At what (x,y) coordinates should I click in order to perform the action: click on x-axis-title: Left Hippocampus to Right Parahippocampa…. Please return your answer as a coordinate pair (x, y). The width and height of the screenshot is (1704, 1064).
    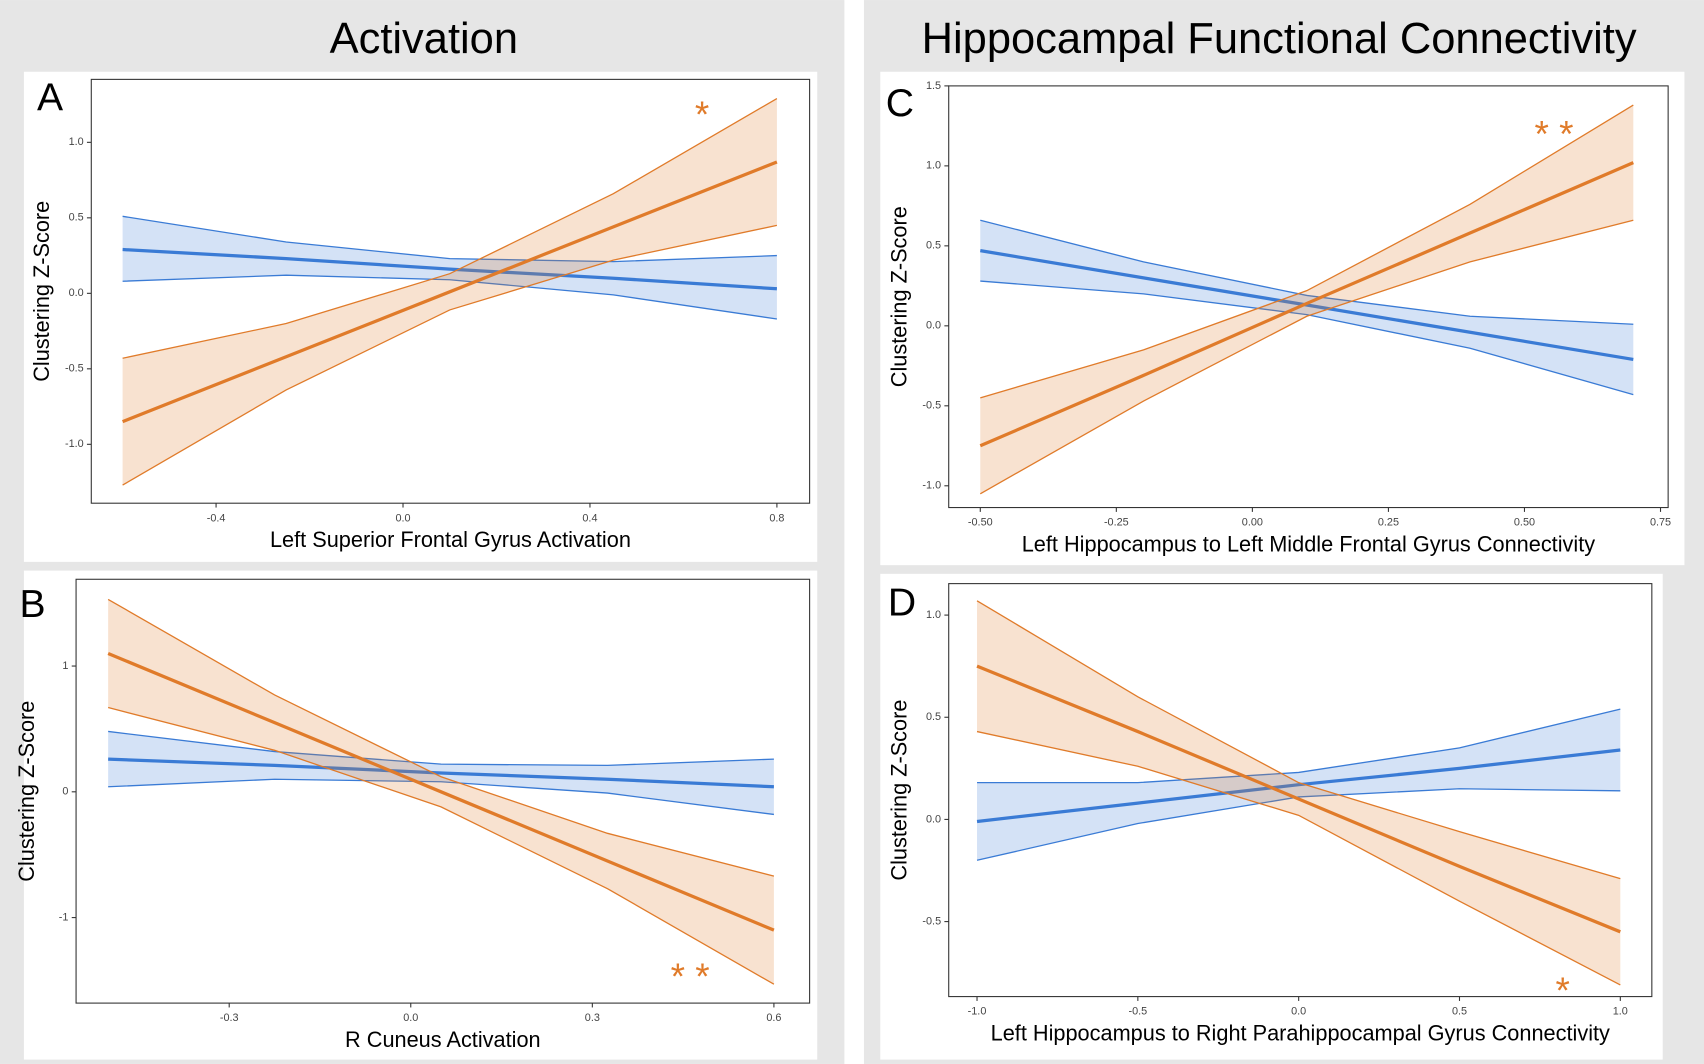
    Looking at the image, I should click on (1300, 1032).